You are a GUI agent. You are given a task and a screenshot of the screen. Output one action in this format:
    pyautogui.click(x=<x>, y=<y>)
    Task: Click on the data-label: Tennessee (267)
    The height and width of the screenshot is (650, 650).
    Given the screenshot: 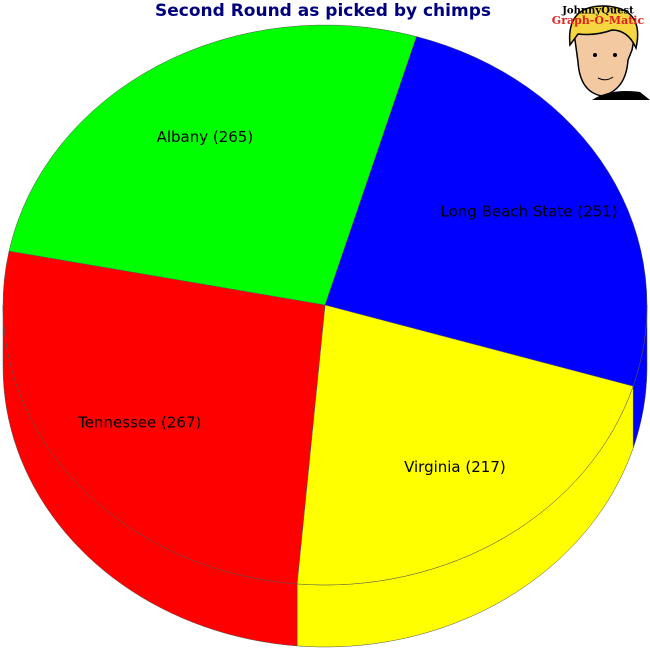 What is the action you would take?
    pyautogui.click(x=139, y=422)
    